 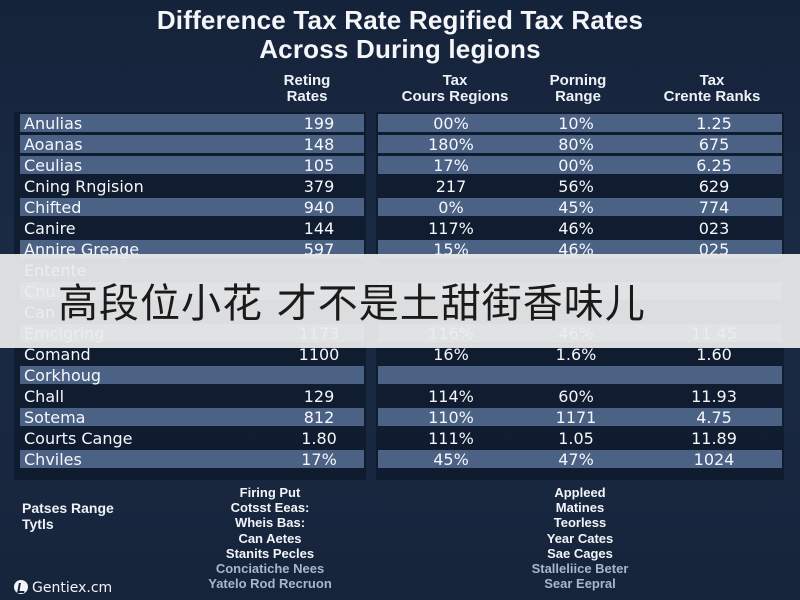 What do you see at coordinates (399, 395) in the screenshot?
I see `table-row: Chall 129 114% 60% 11.93` at bounding box center [399, 395].